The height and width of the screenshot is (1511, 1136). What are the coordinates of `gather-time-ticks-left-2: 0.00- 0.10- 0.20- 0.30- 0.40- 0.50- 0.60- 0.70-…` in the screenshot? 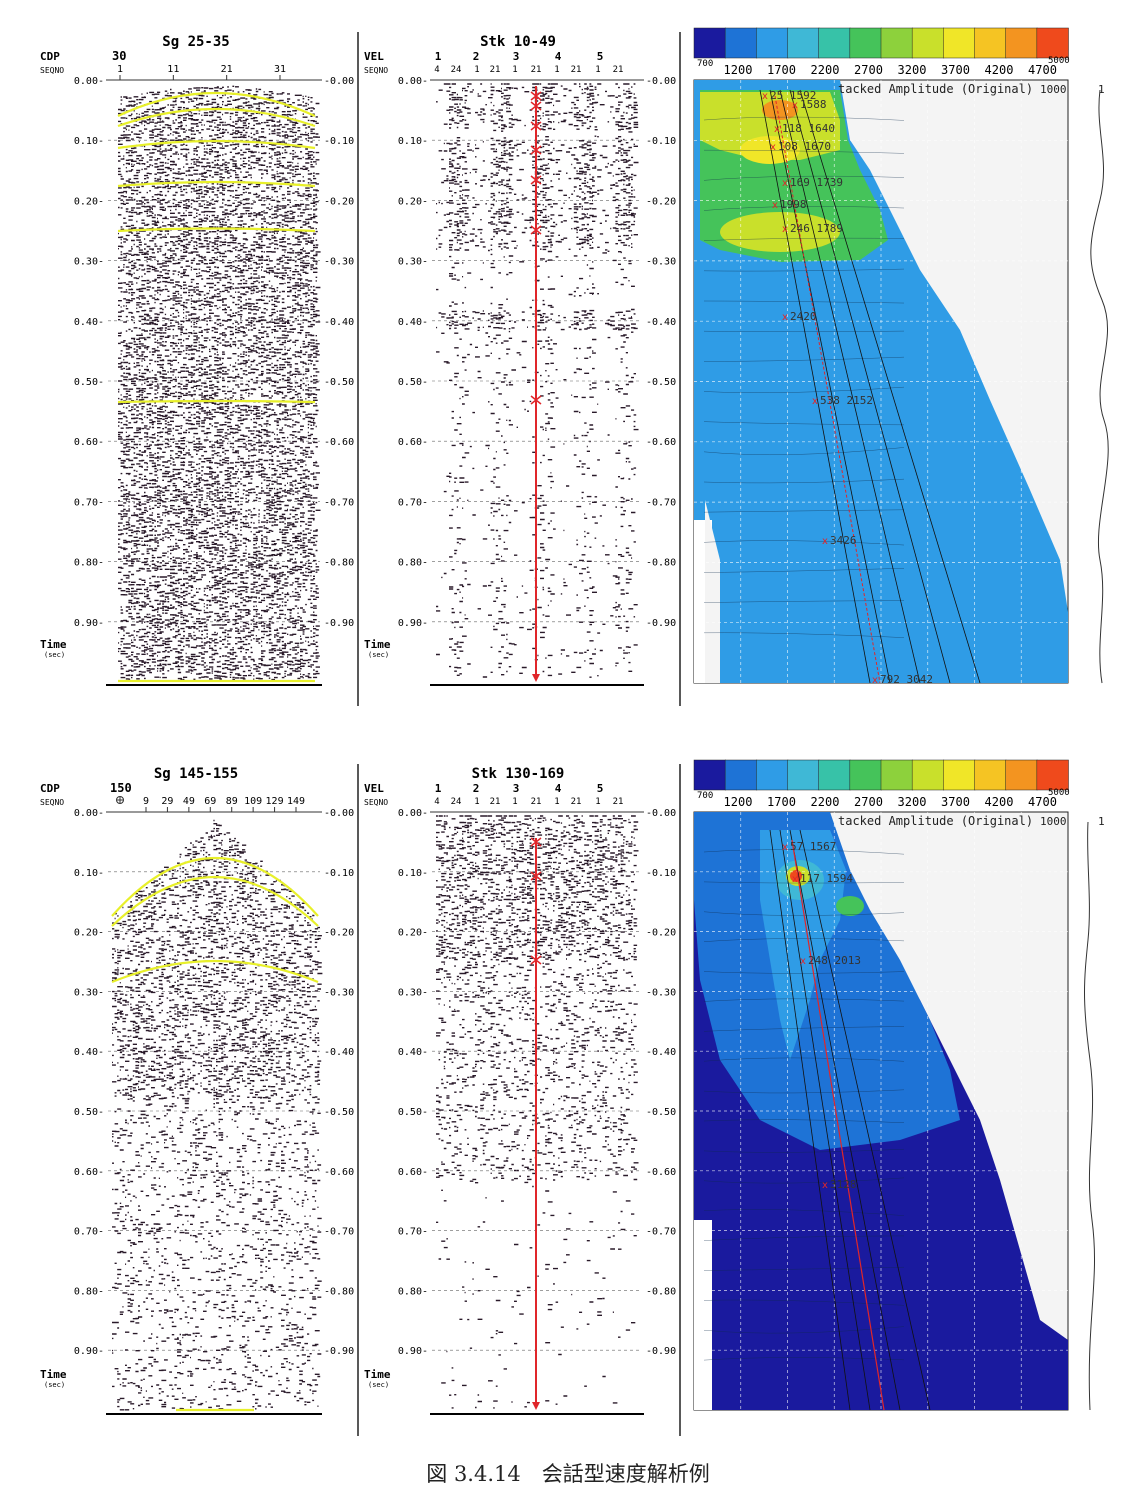 It's located at (89, 1082).